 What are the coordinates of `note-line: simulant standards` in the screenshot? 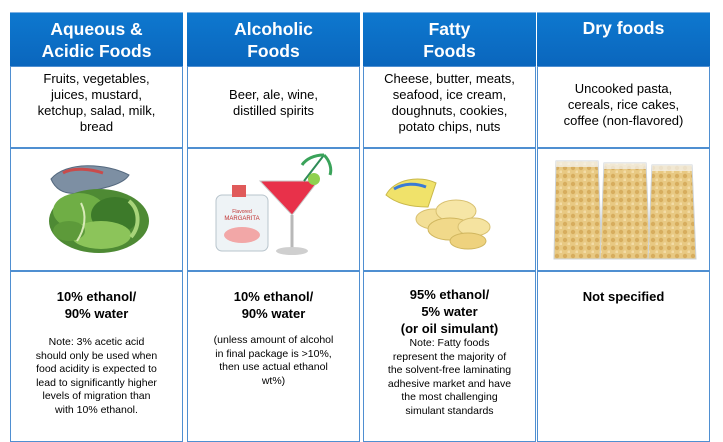 It's located at (449, 410).